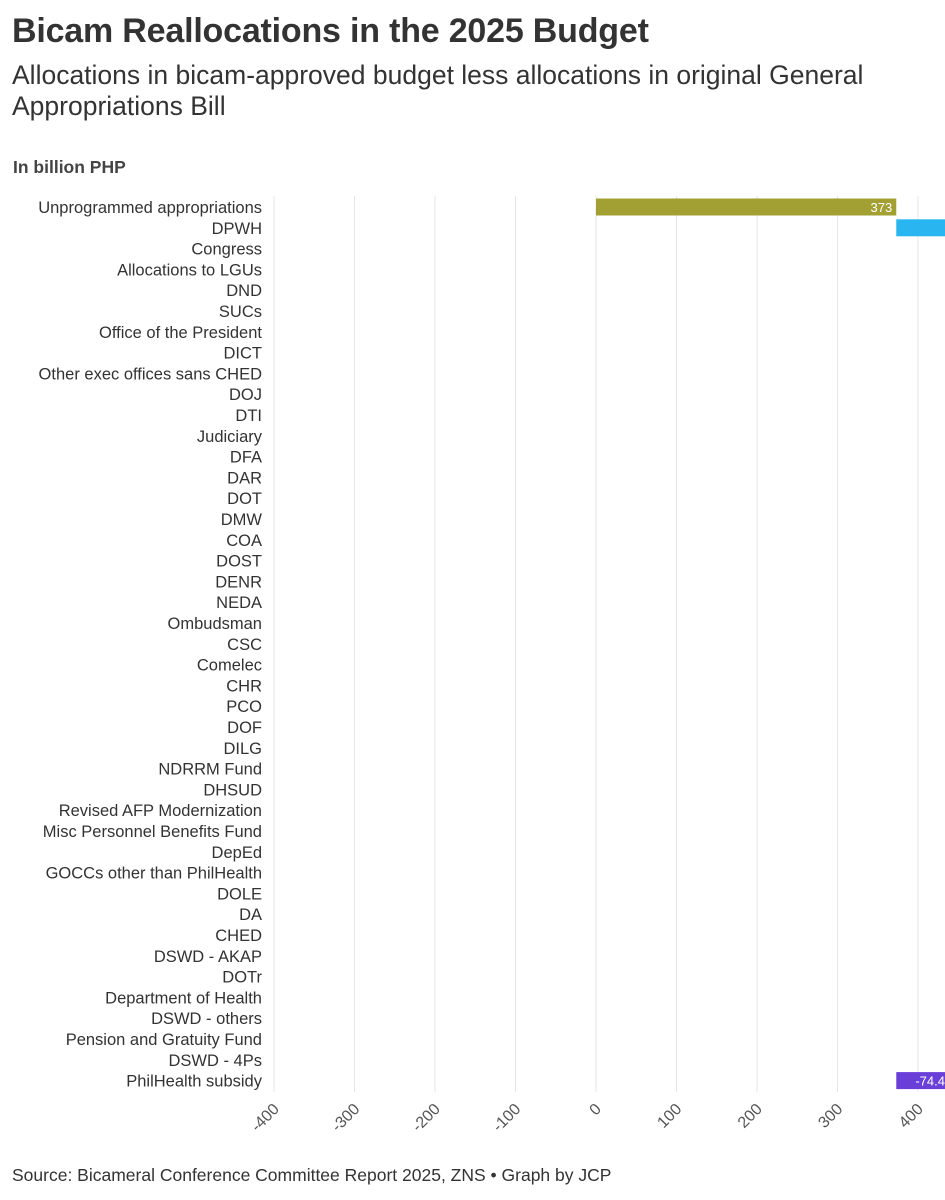  I want to click on category-label: DSWD - 4Ps, so click(215, 1061).